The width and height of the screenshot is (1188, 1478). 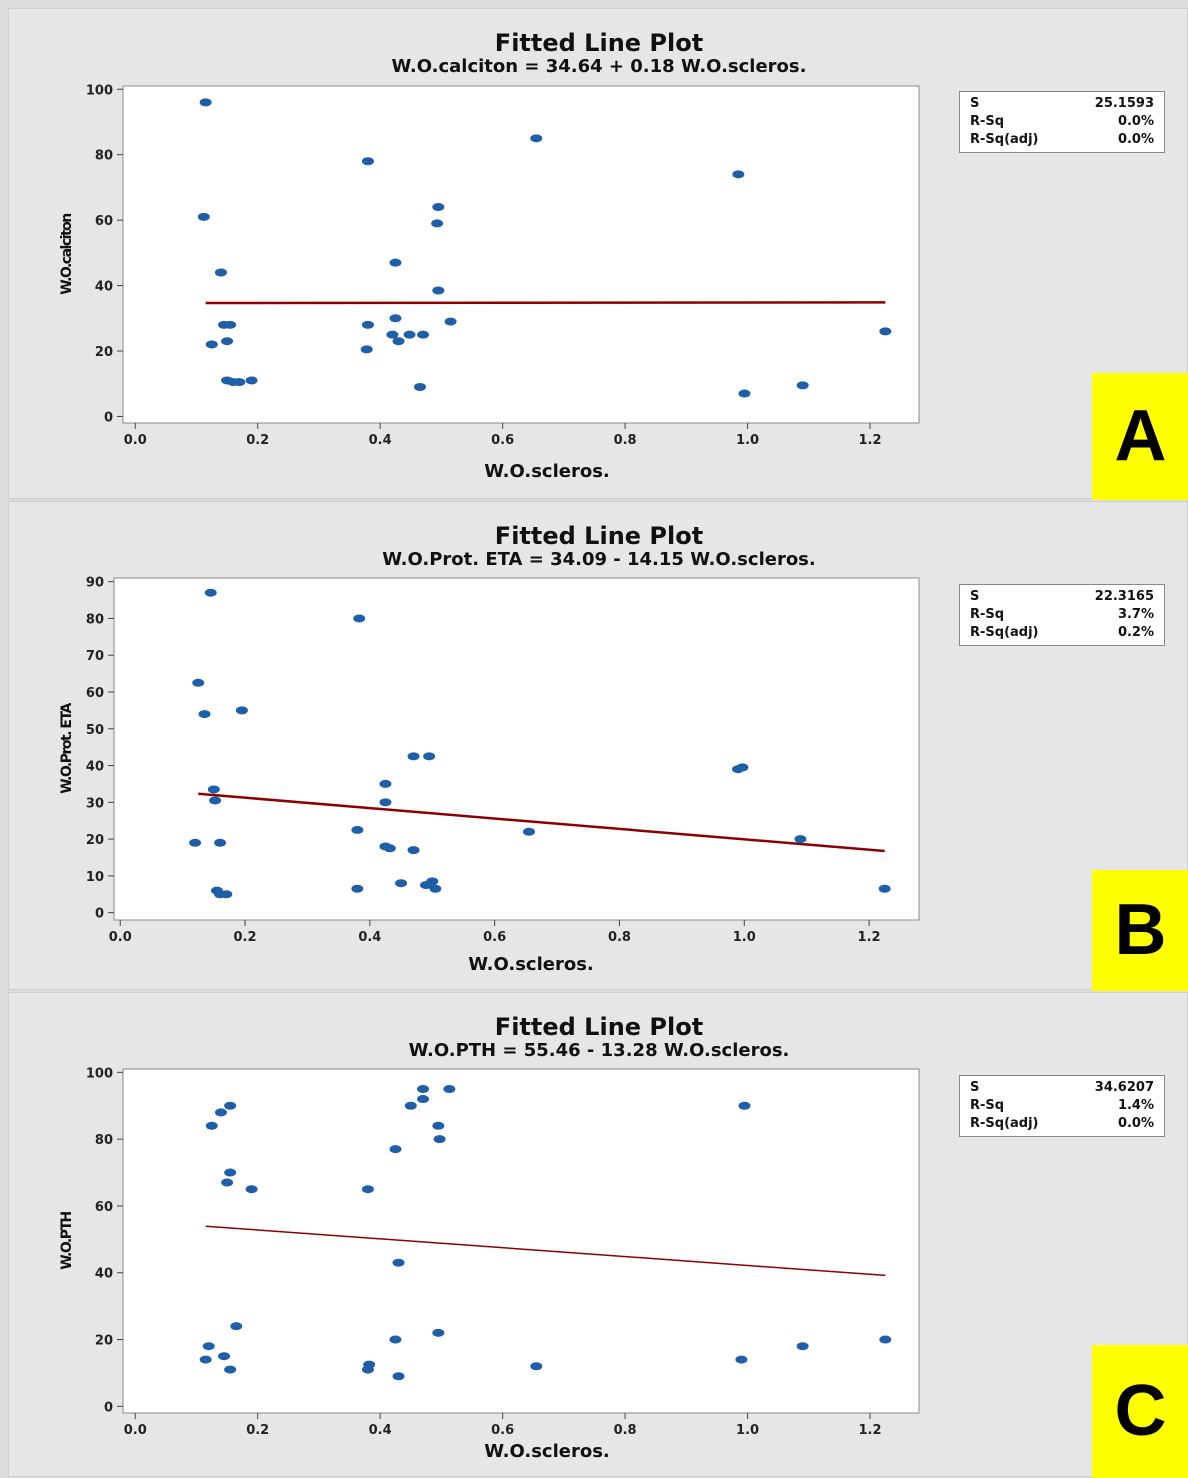 I want to click on y-tick-label: 90, so click(x=95, y=583).